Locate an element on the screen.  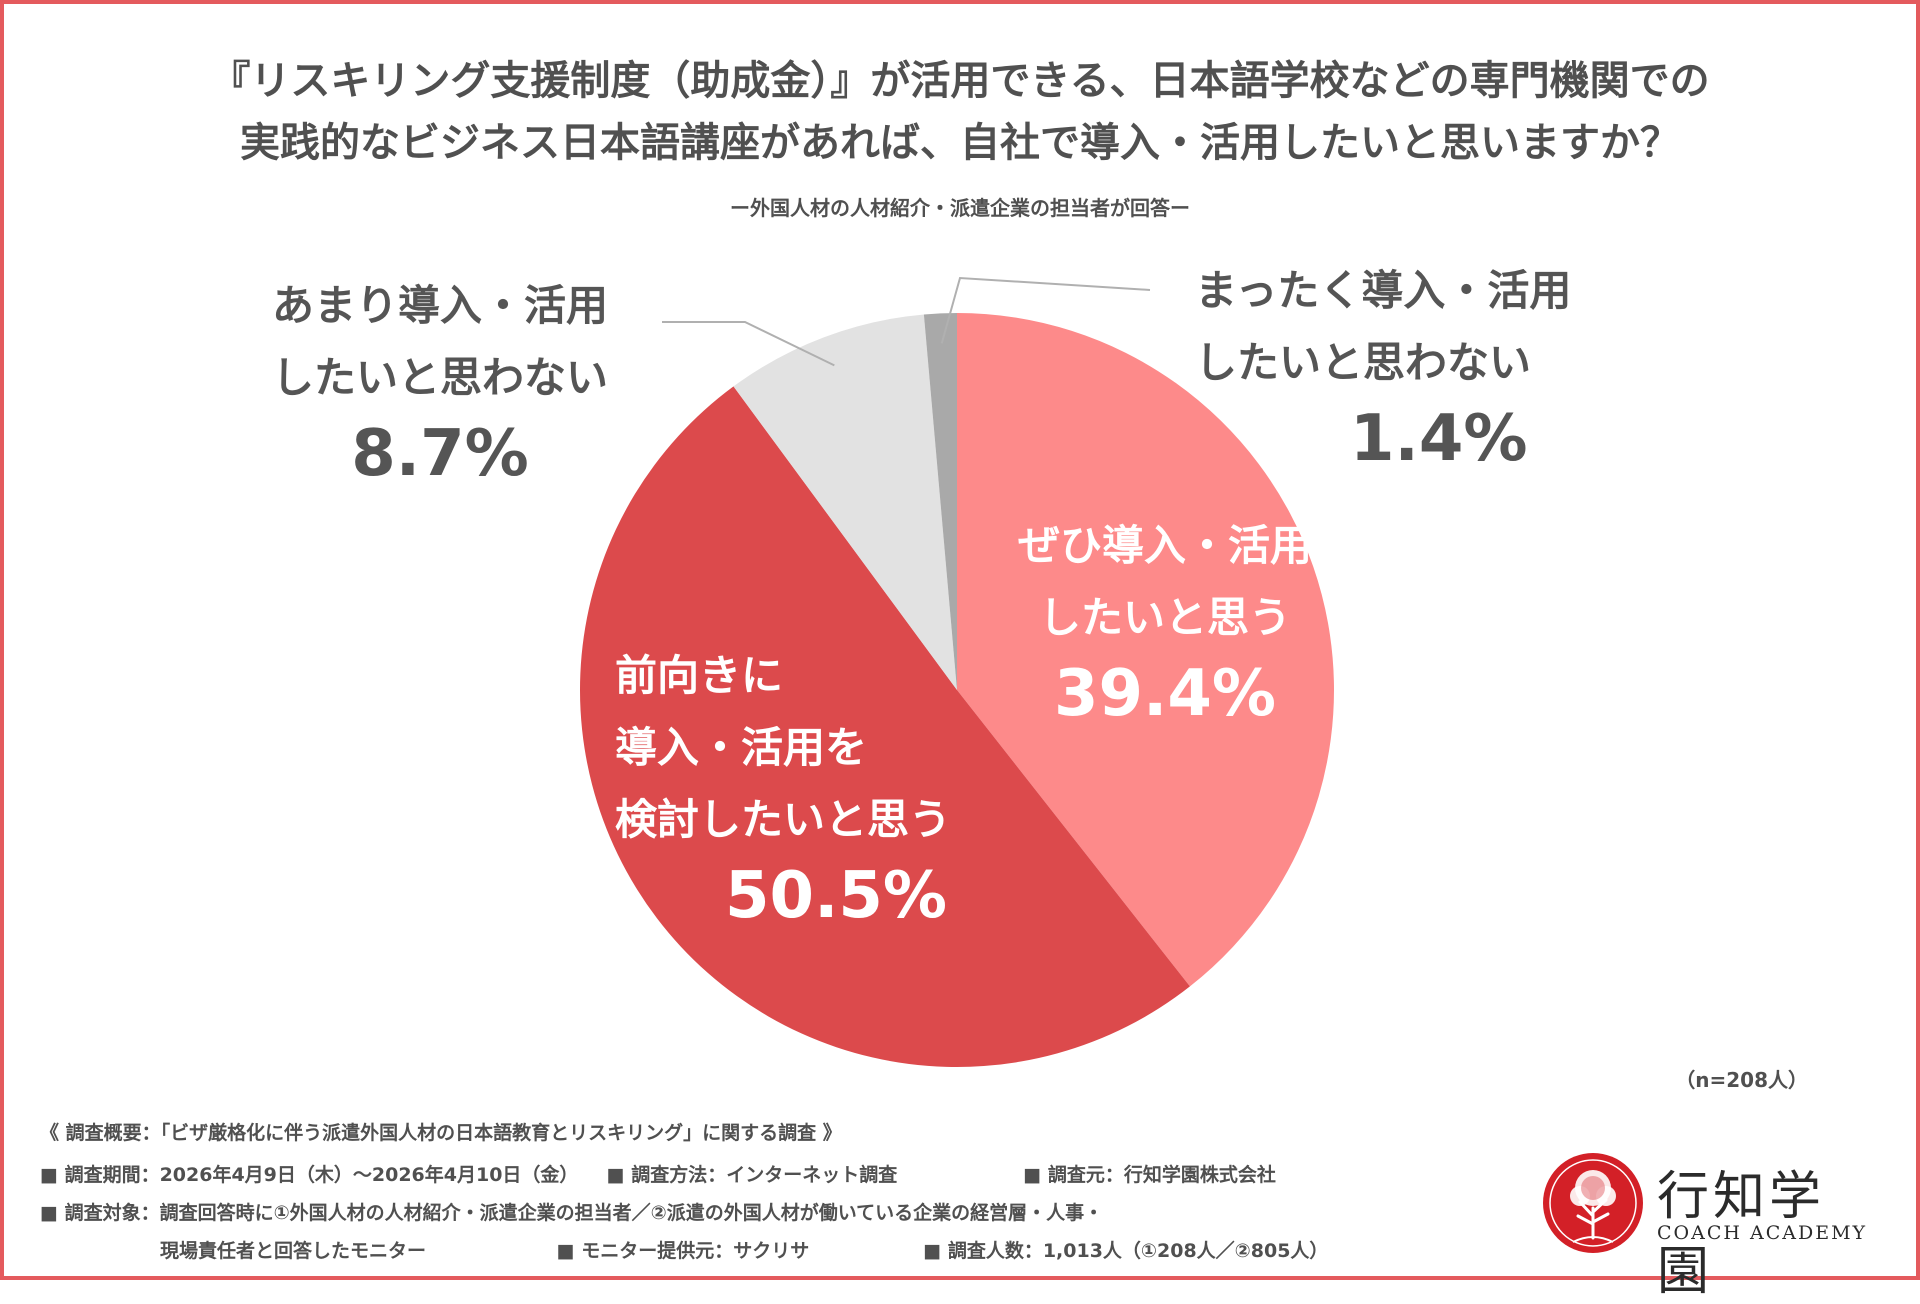
slice-value-positively: 50.5% is located at coordinates (836, 896).